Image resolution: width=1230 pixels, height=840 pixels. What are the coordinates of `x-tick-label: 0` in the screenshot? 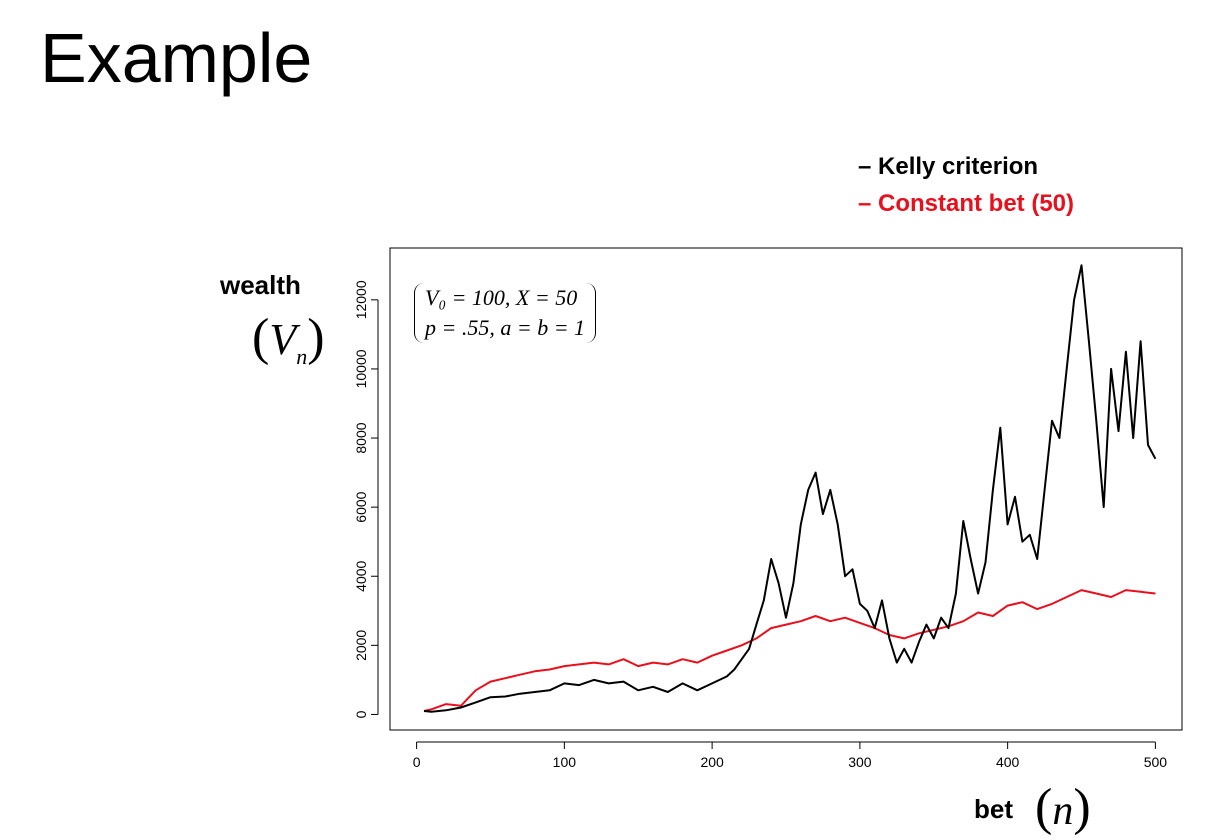 It's located at (417, 762).